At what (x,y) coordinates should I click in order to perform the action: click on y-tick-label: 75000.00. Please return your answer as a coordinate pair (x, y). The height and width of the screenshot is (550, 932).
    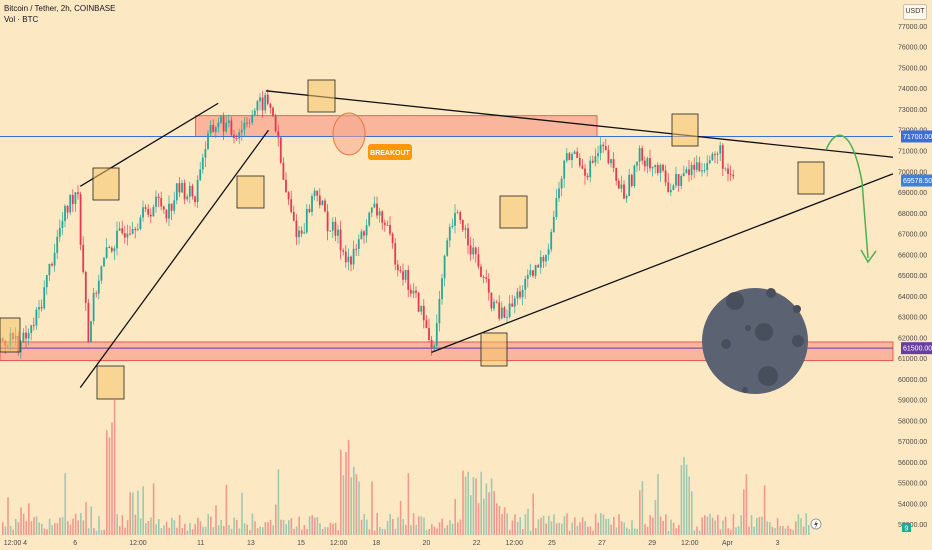
    Looking at the image, I should click on (912, 68).